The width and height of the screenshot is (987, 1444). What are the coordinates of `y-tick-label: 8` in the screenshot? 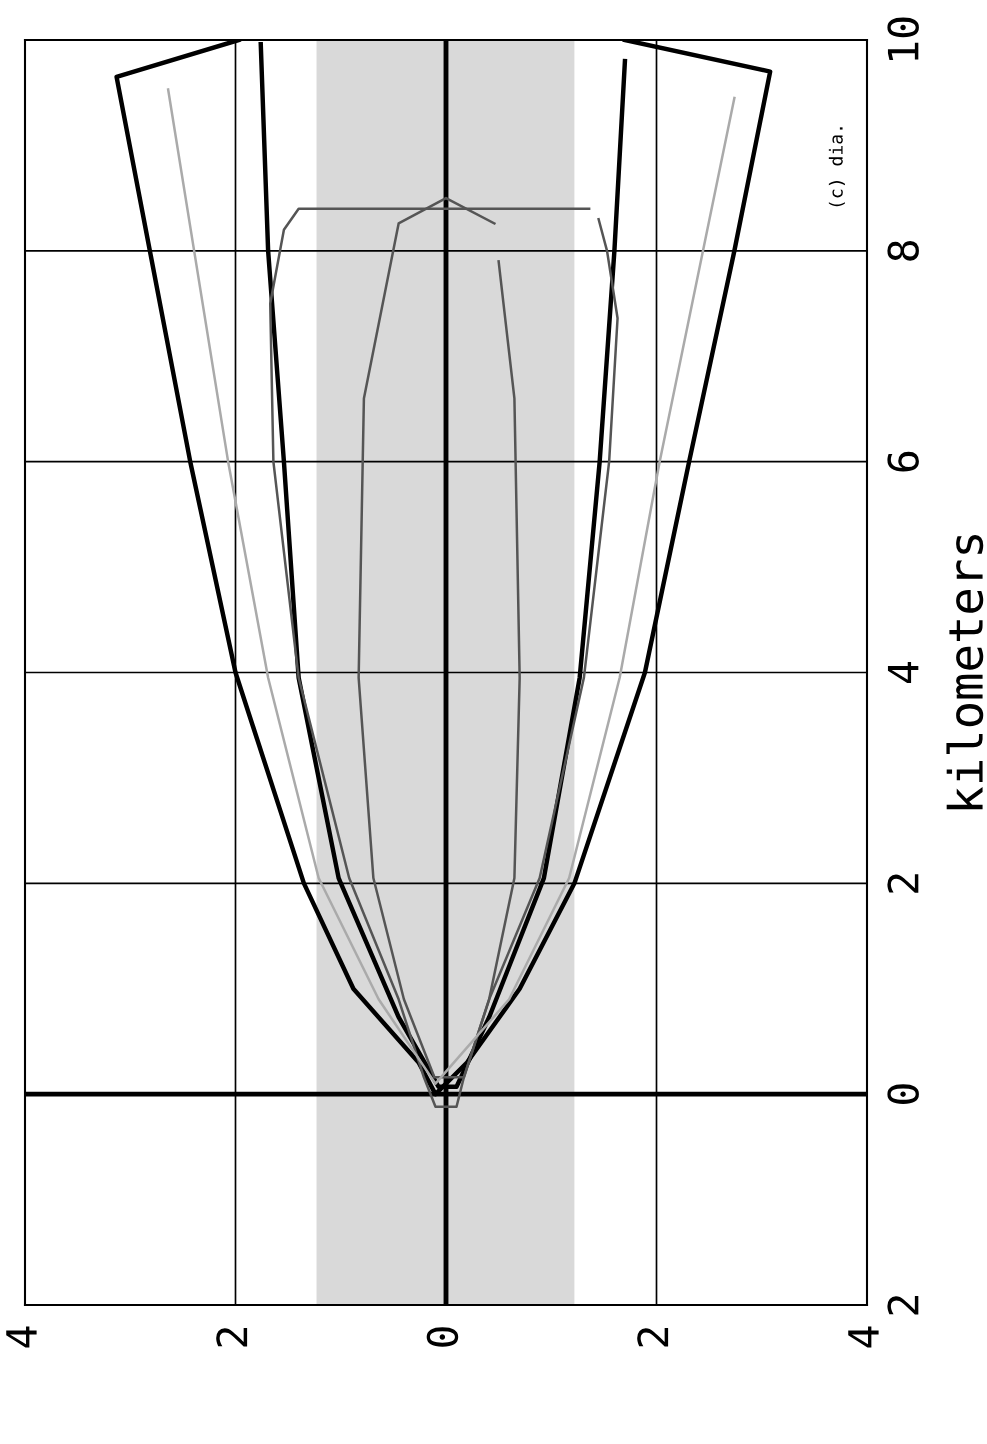 It's located at (903, 250).